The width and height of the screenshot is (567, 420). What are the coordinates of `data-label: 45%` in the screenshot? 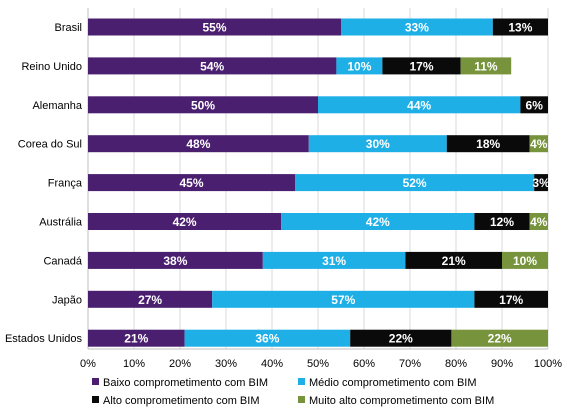 It's located at (191, 183).